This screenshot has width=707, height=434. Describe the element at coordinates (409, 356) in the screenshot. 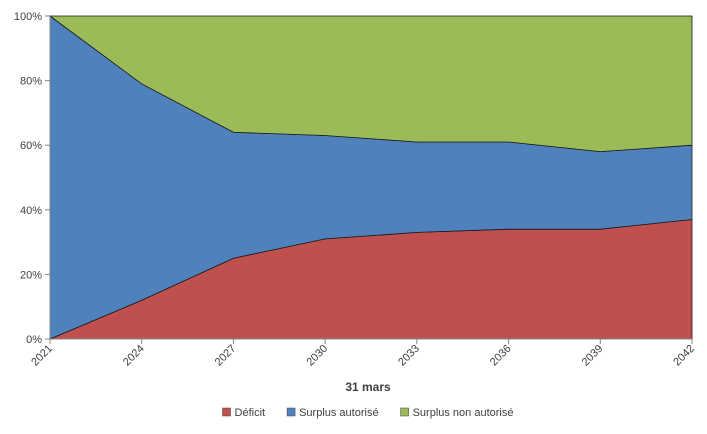

I see `x-tick-label: 2033` at that location.